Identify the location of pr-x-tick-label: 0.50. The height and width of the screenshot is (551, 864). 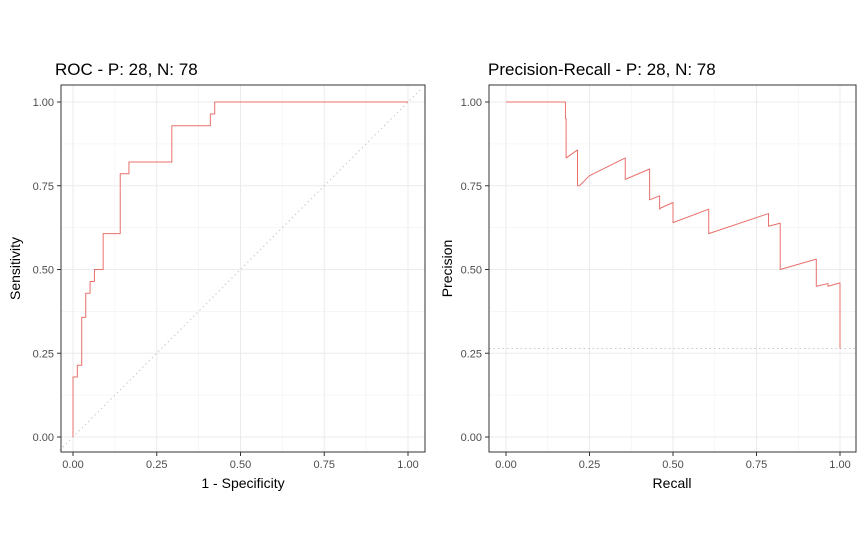
(672, 465).